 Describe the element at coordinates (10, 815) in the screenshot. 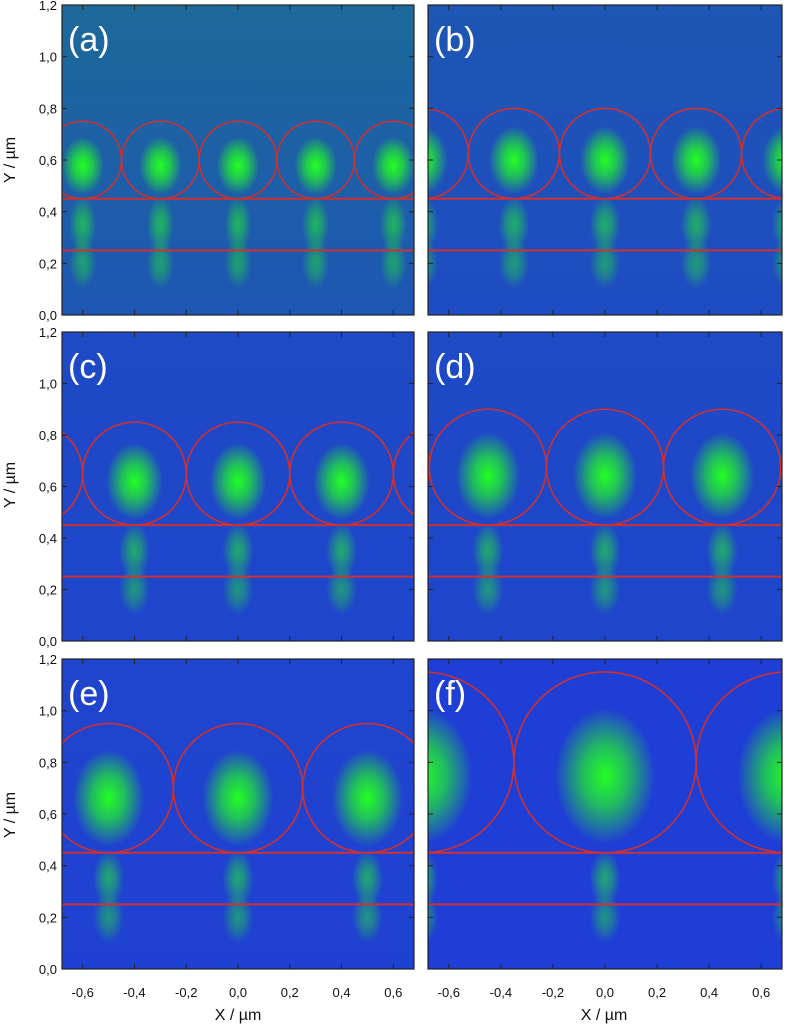

I see `y-axis-title-bottom: Y / µm` at that location.